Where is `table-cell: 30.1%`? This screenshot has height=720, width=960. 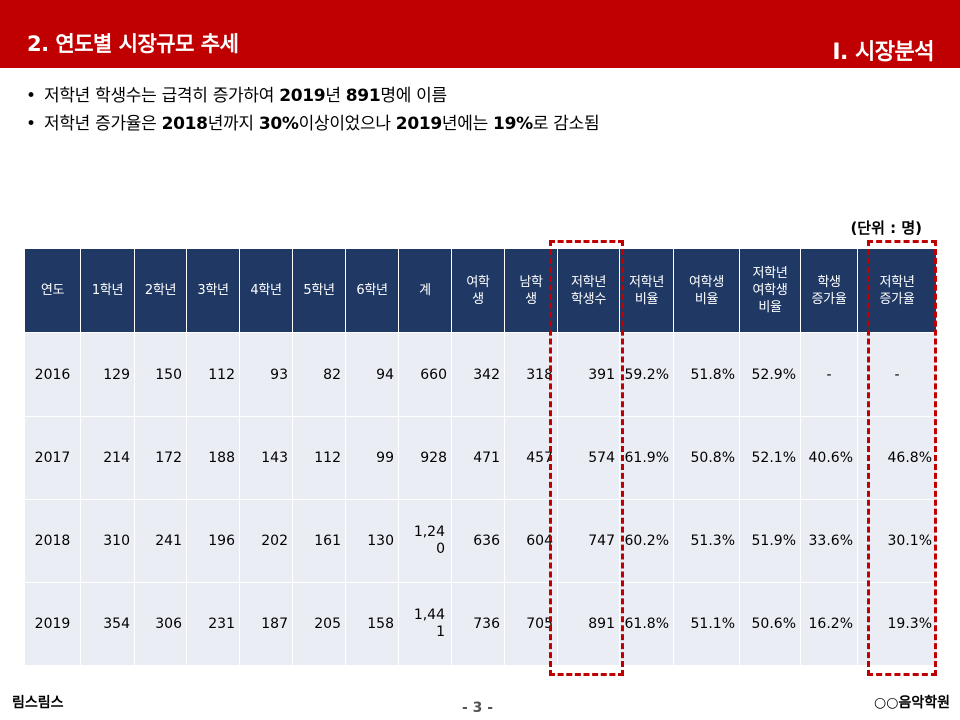 table-cell: 30.1% is located at coordinates (897, 541).